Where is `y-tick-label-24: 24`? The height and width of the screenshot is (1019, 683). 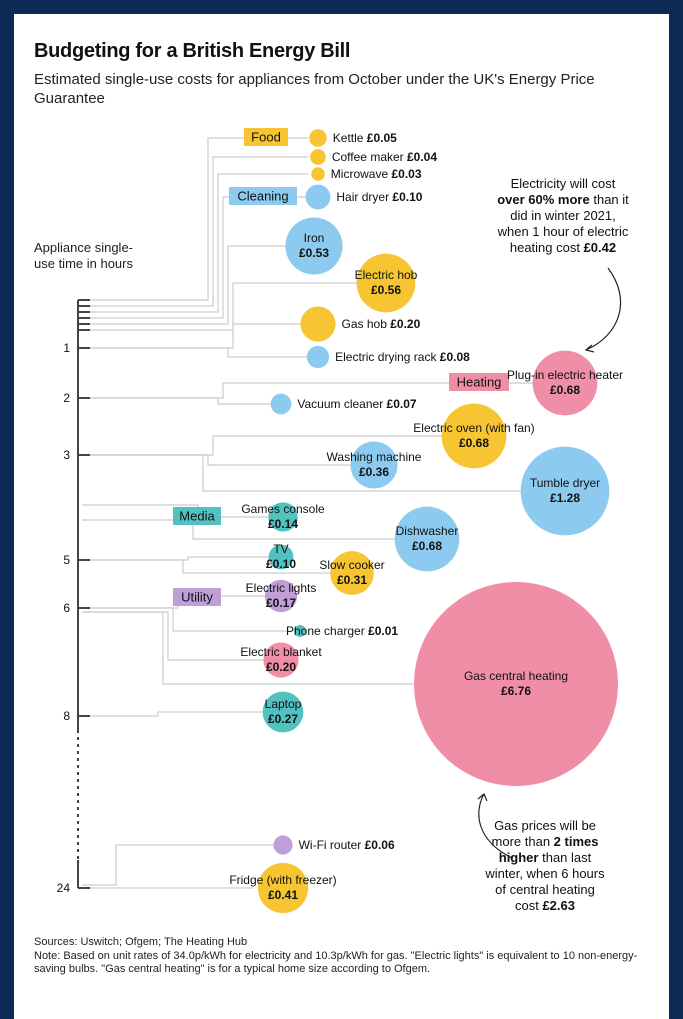
y-tick-label-24: 24 is located at coordinates (64, 888).